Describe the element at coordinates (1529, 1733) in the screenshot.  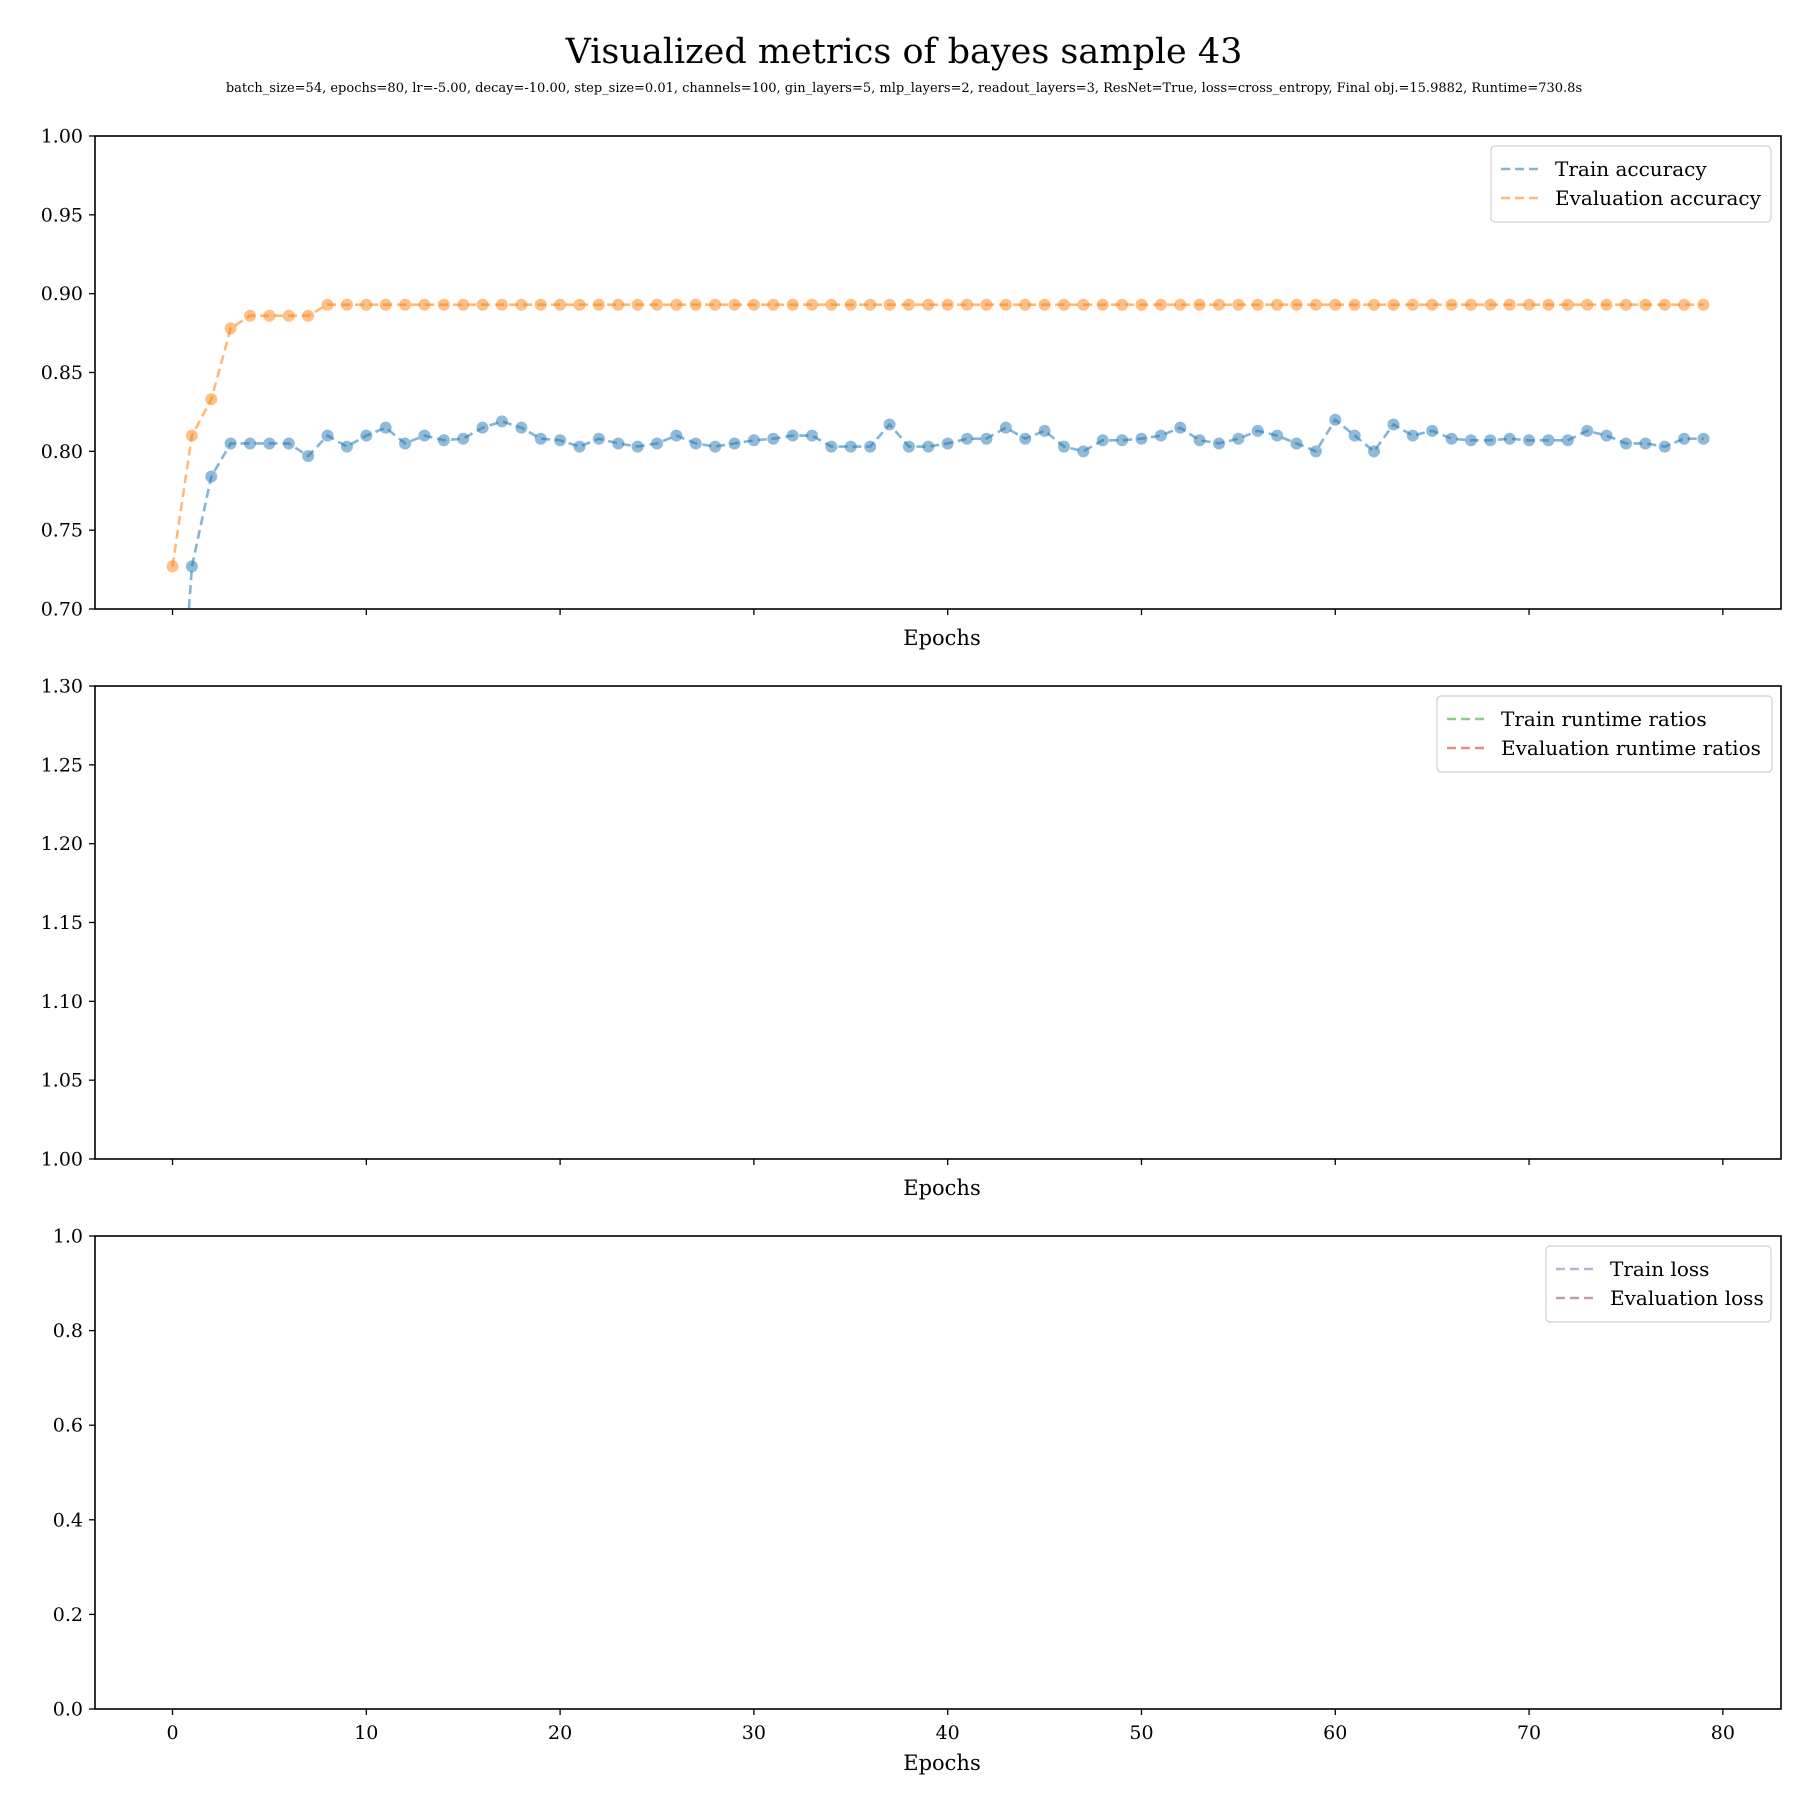
I see `loss-x-tick-label: 70` at that location.